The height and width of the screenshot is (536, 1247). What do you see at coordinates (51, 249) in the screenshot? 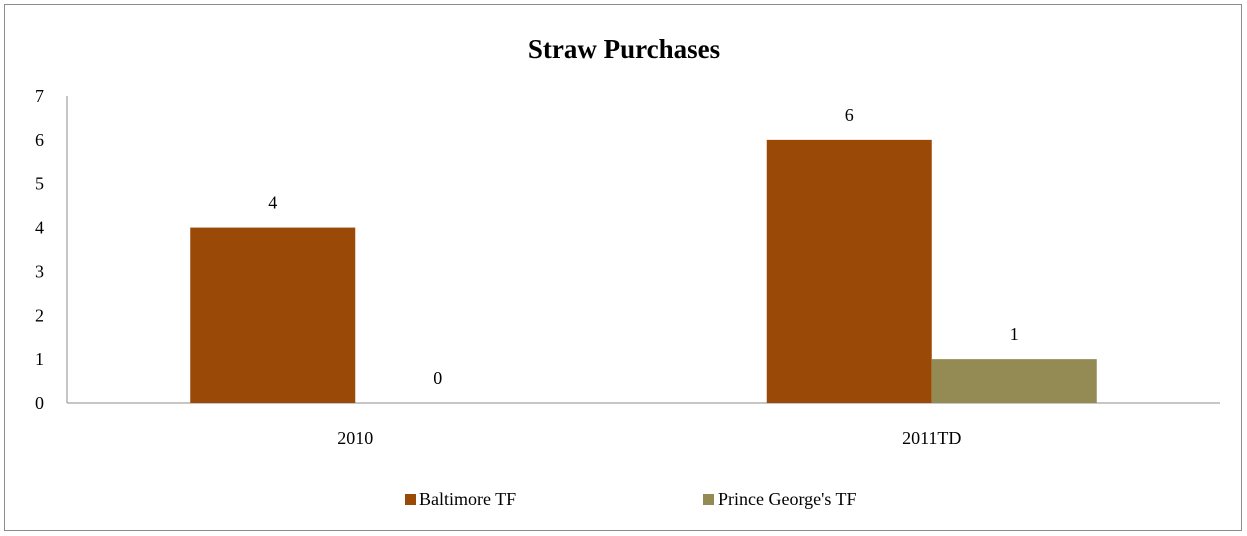
I see `y-axis: 0 1 2 3 4 5 6 7` at bounding box center [51, 249].